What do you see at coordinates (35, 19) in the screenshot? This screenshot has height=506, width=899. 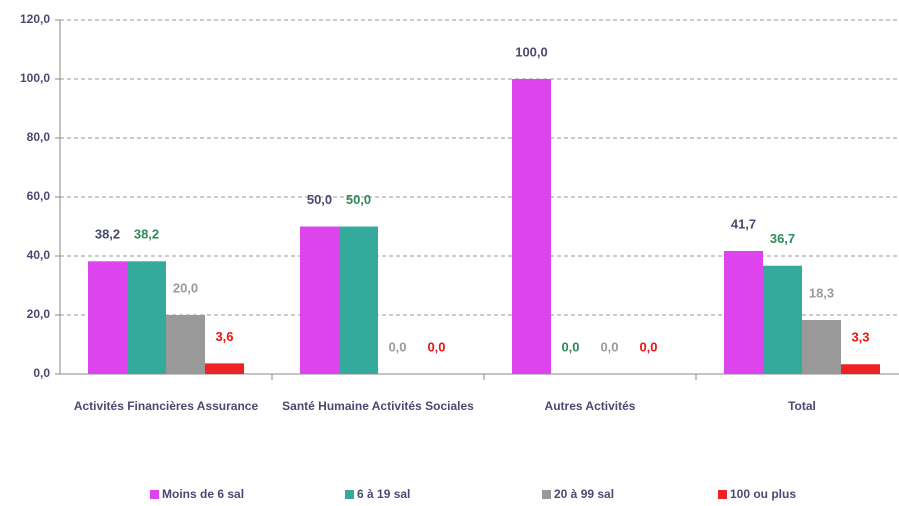 I see `y-tick-label: 120,0` at bounding box center [35, 19].